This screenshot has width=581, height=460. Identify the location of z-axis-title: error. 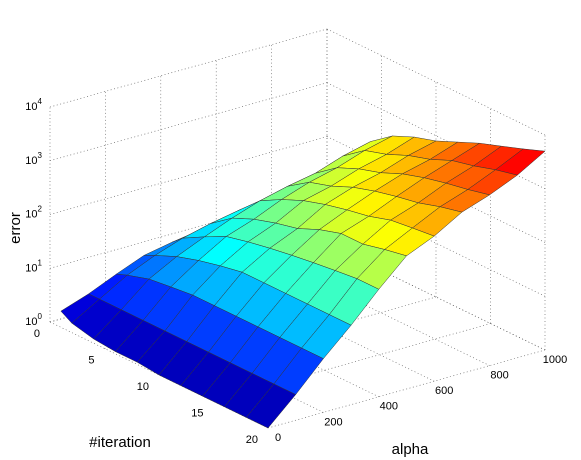
(15, 228).